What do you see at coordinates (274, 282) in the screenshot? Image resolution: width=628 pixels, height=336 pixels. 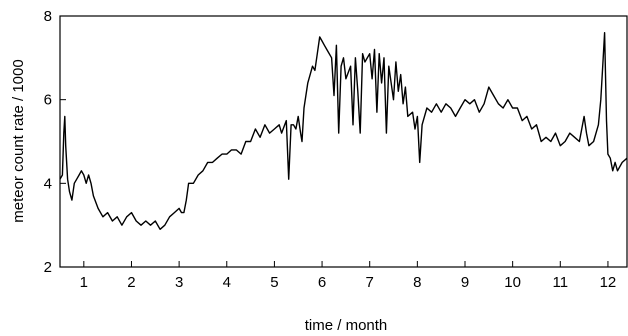 I see `x-tick-label: 5` at bounding box center [274, 282].